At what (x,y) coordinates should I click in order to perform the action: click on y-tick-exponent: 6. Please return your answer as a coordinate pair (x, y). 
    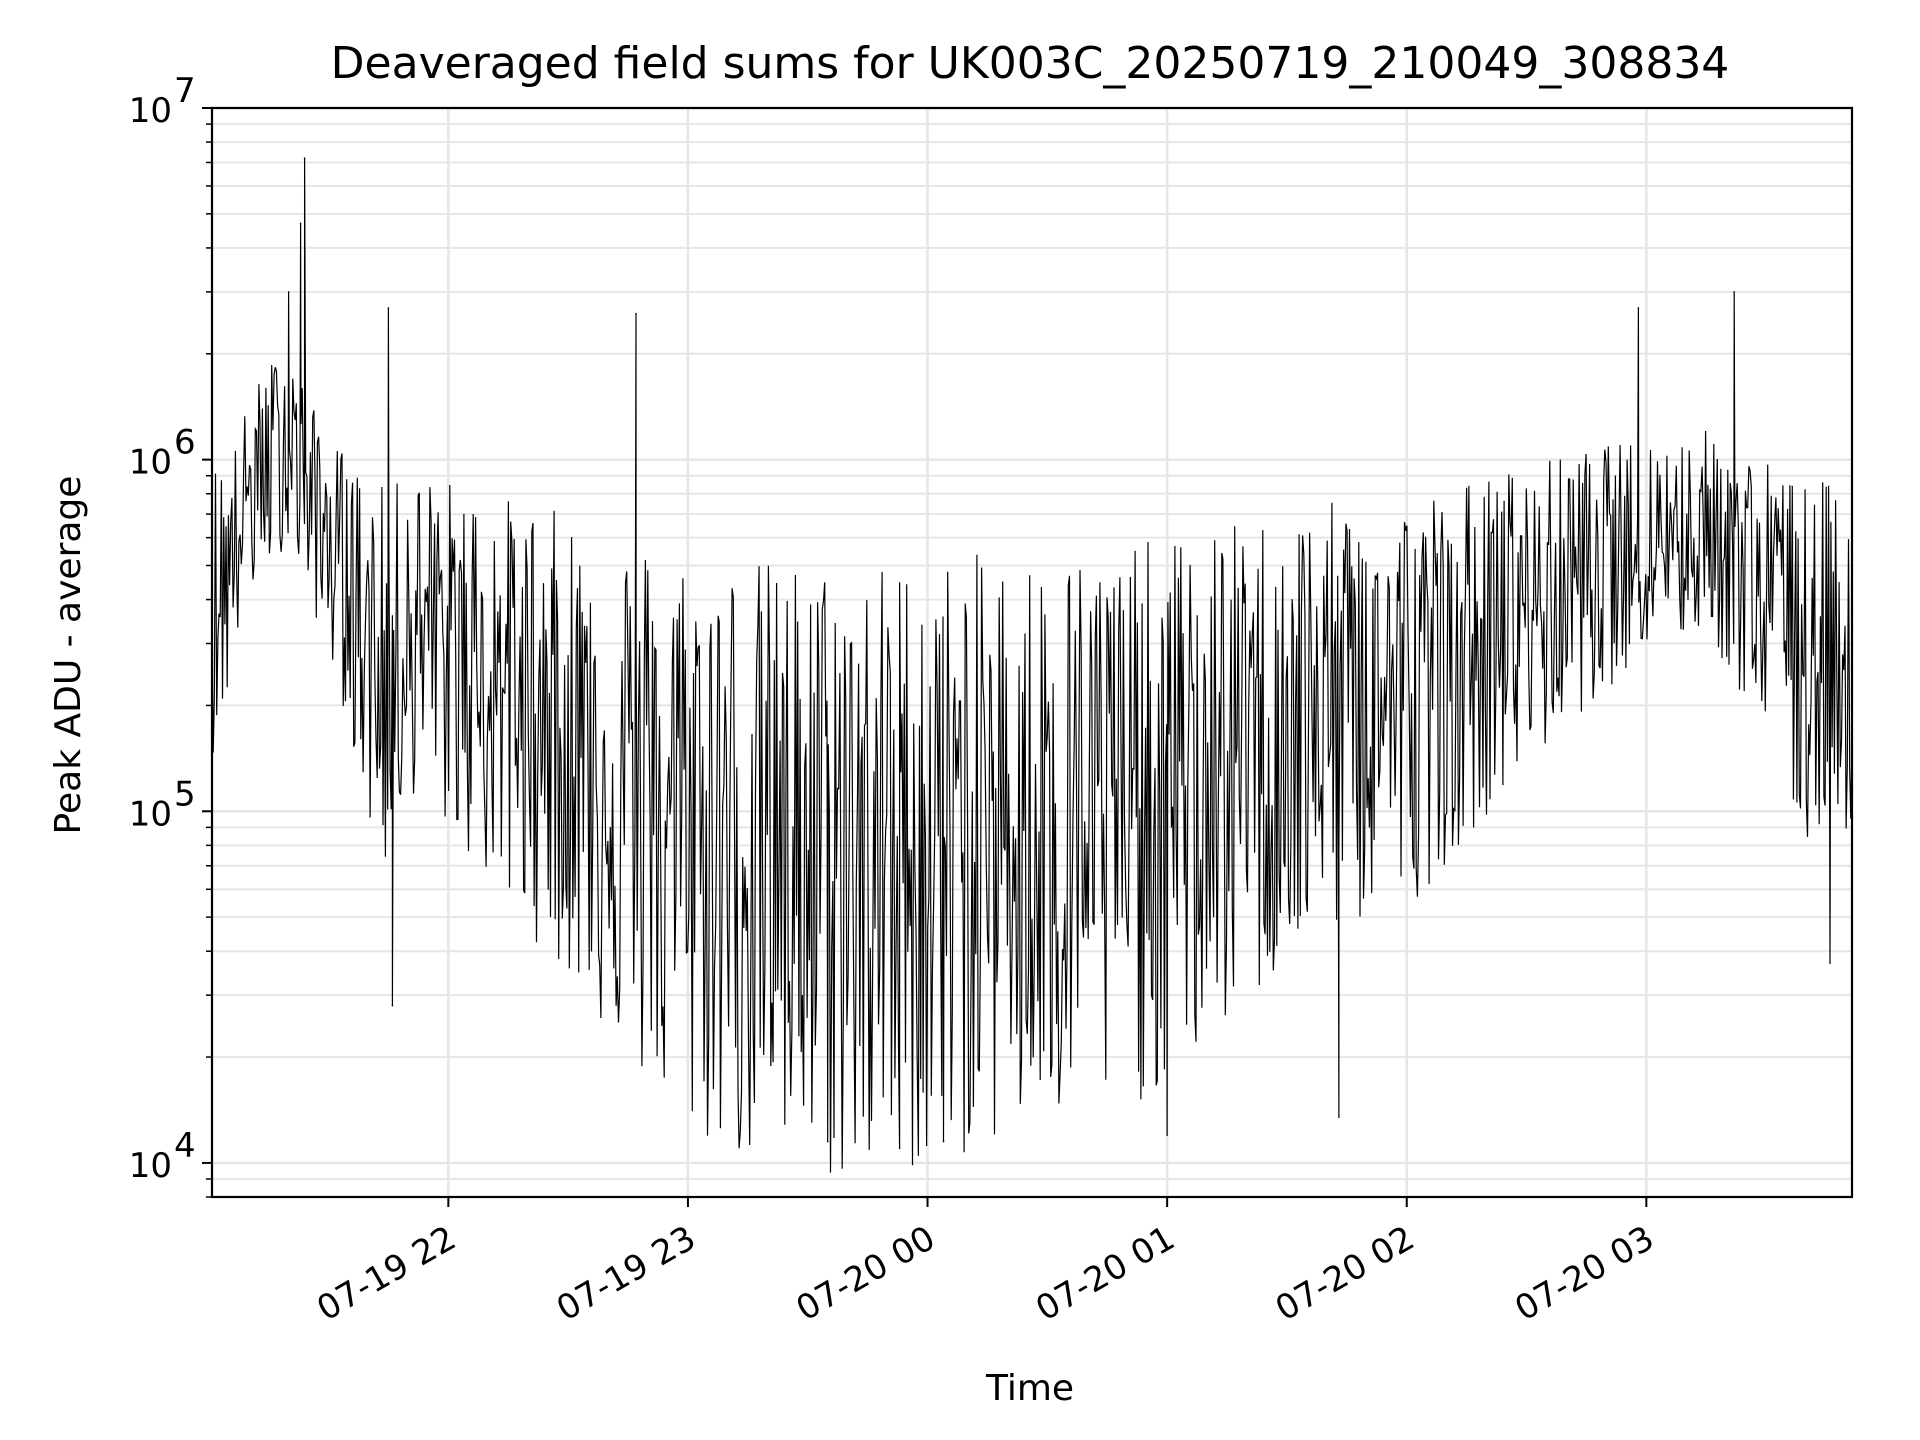
    Looking at the image, I should click on (185, 443).